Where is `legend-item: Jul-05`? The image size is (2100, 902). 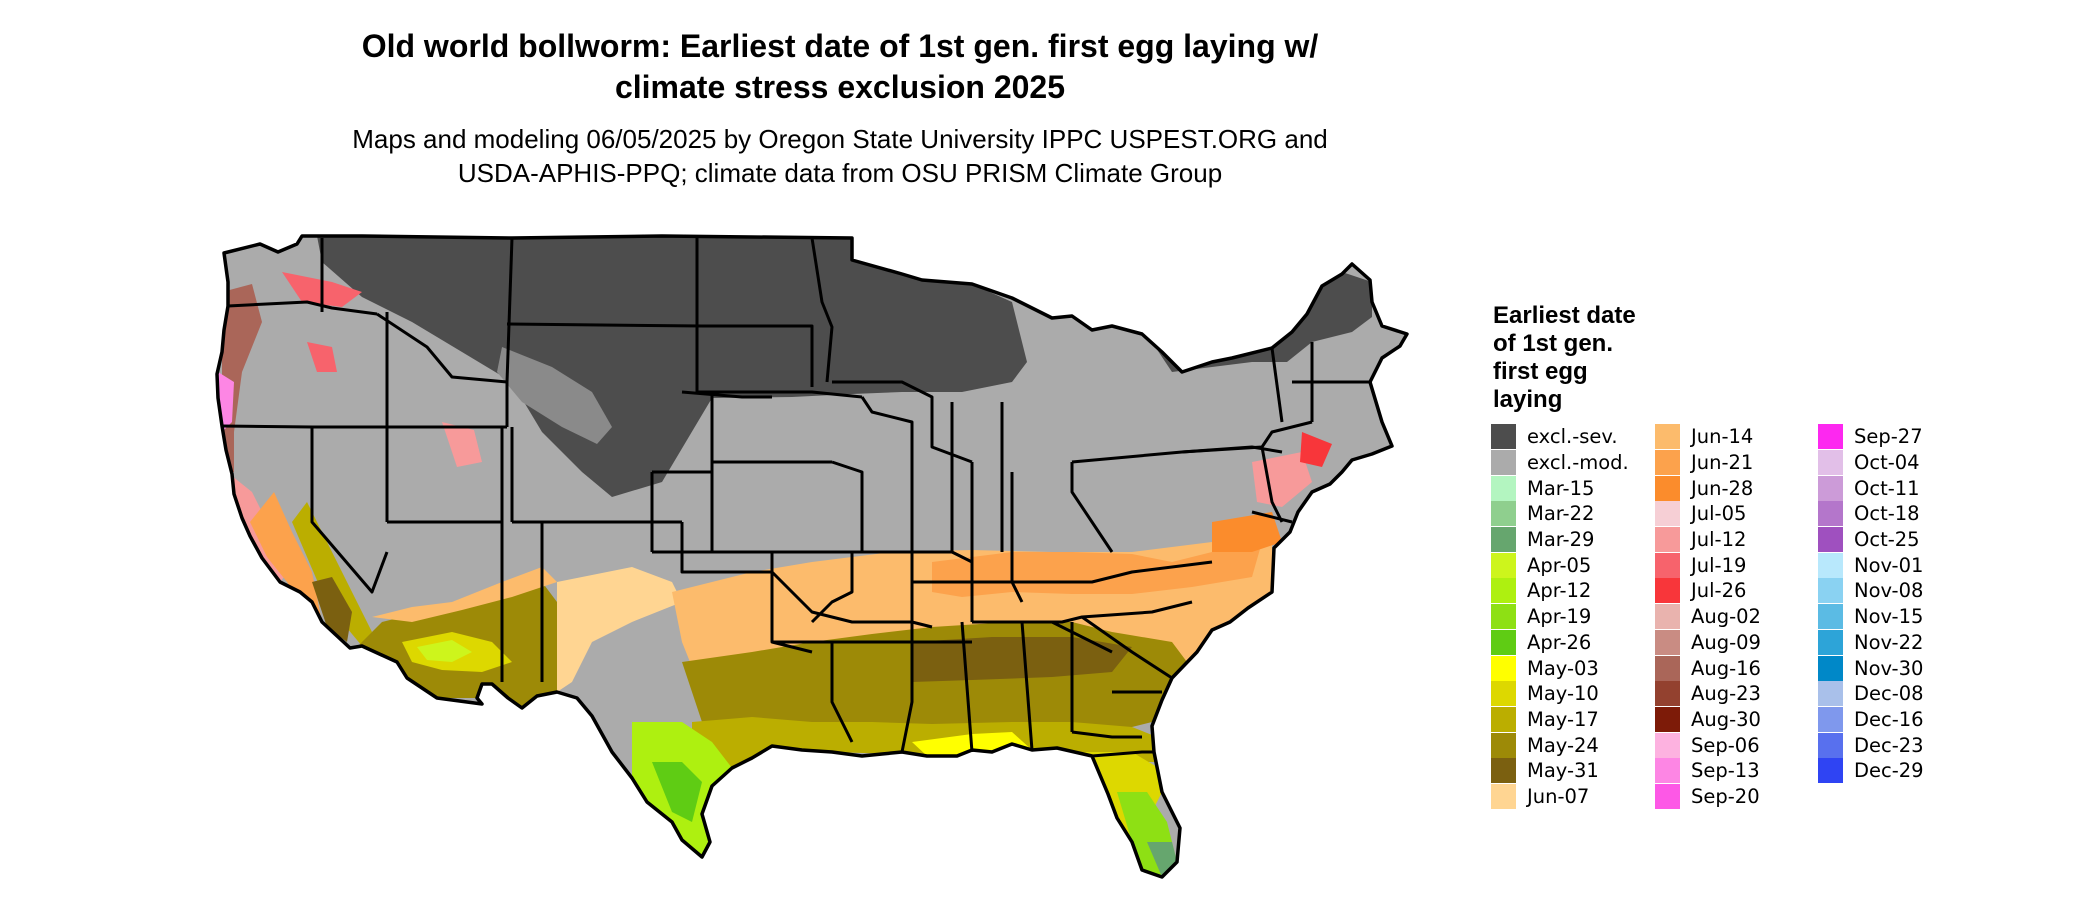
legend-item: Jul-05 is located at coordinates (1708, 514).